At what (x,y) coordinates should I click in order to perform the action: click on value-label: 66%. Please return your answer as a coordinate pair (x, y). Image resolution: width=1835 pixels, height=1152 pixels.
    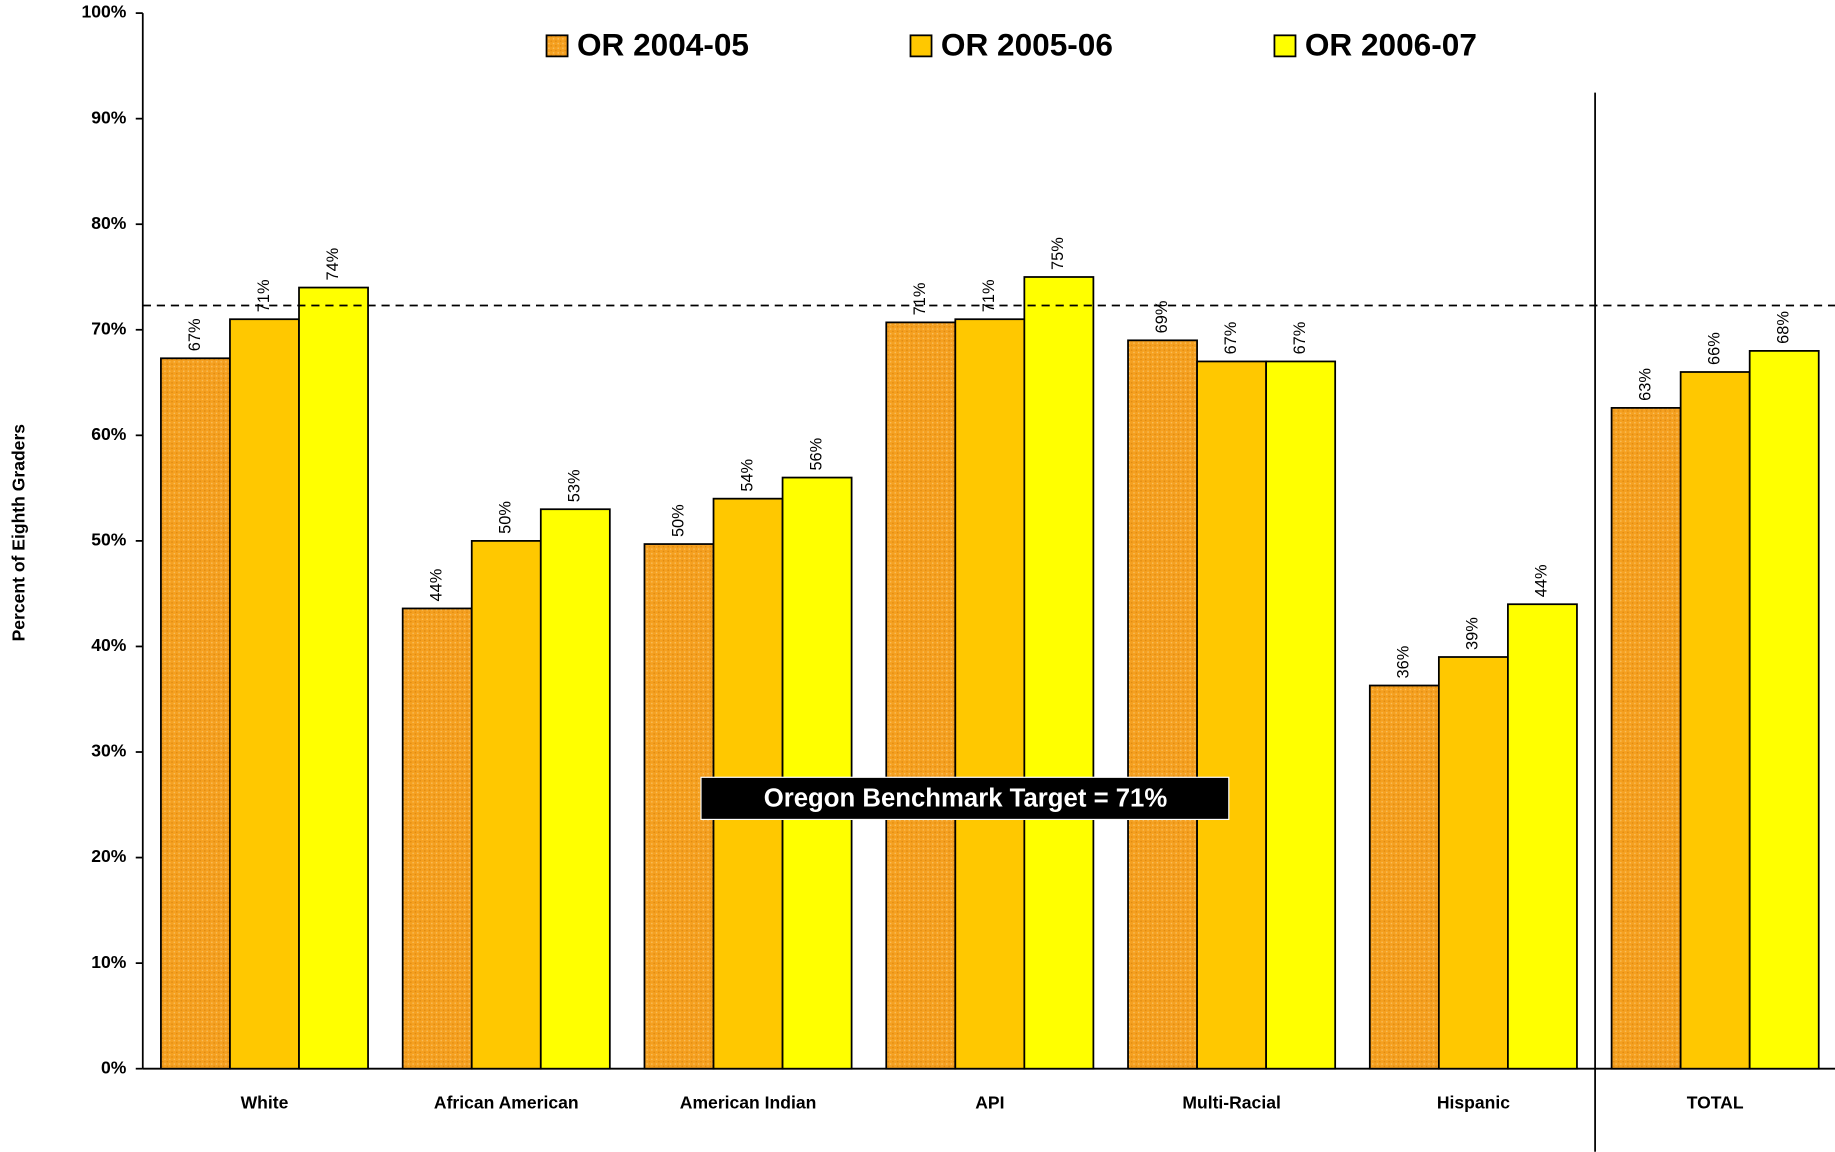
    Looking at the image, I should click on (1714, 348).